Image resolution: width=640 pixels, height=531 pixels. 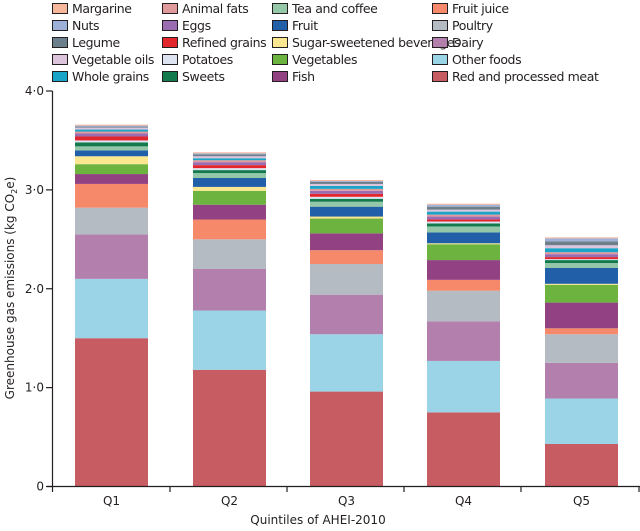 I want to click on y-axis-title-main: Greenhouse gas emissions (kg CO, so click(x=10, y=297).